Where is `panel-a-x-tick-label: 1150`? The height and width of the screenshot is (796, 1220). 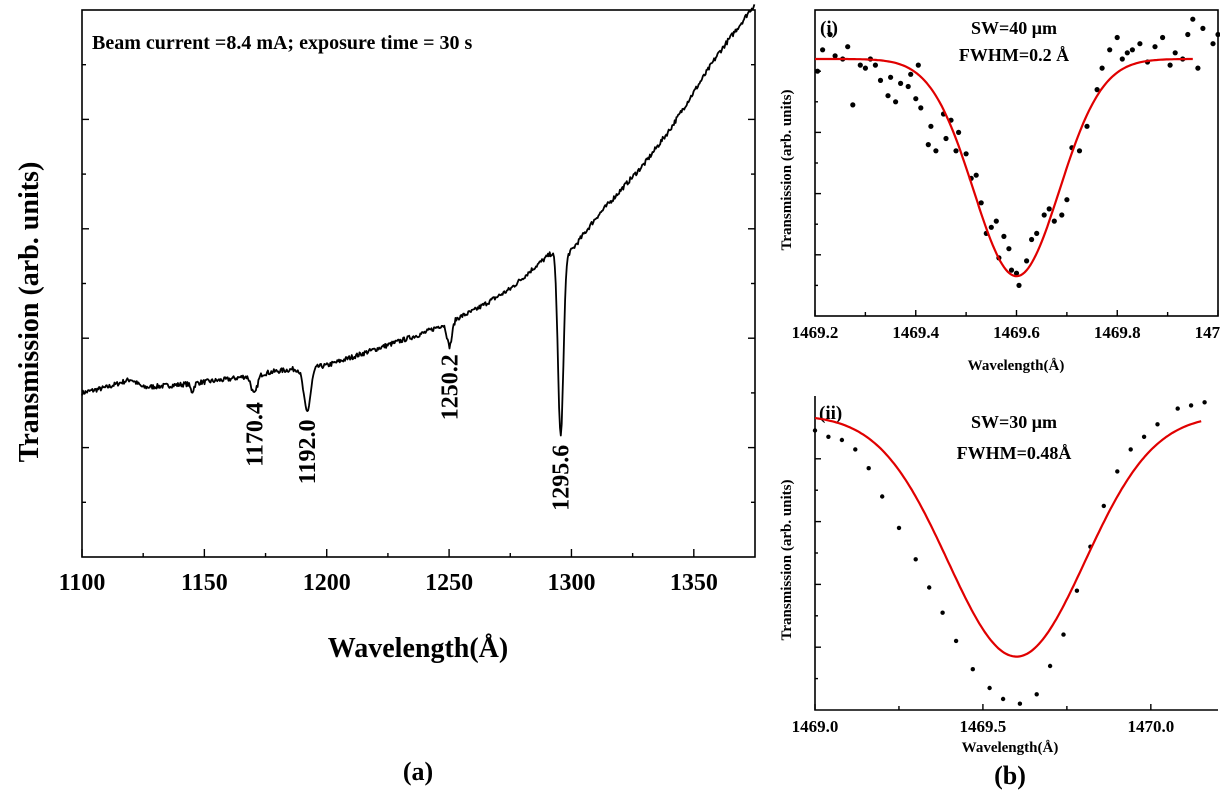
panel-a-x-tick-label: 1150 is located at coordinates (204, 583).